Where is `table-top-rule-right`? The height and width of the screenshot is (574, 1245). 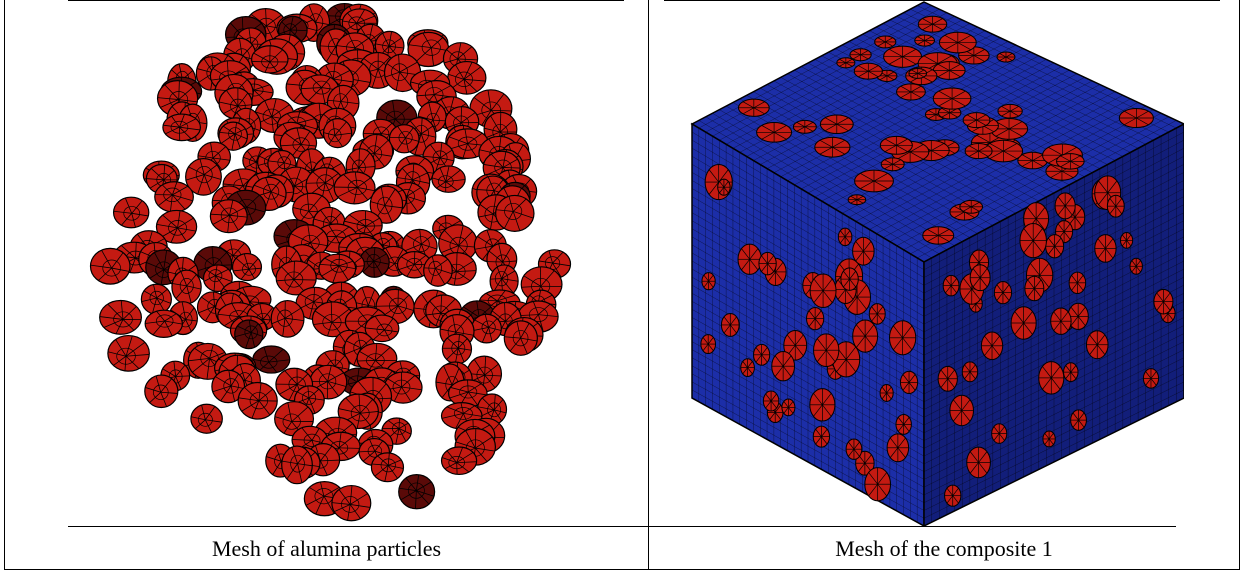
table-top-rule-right is located at coordinates (942, 0).